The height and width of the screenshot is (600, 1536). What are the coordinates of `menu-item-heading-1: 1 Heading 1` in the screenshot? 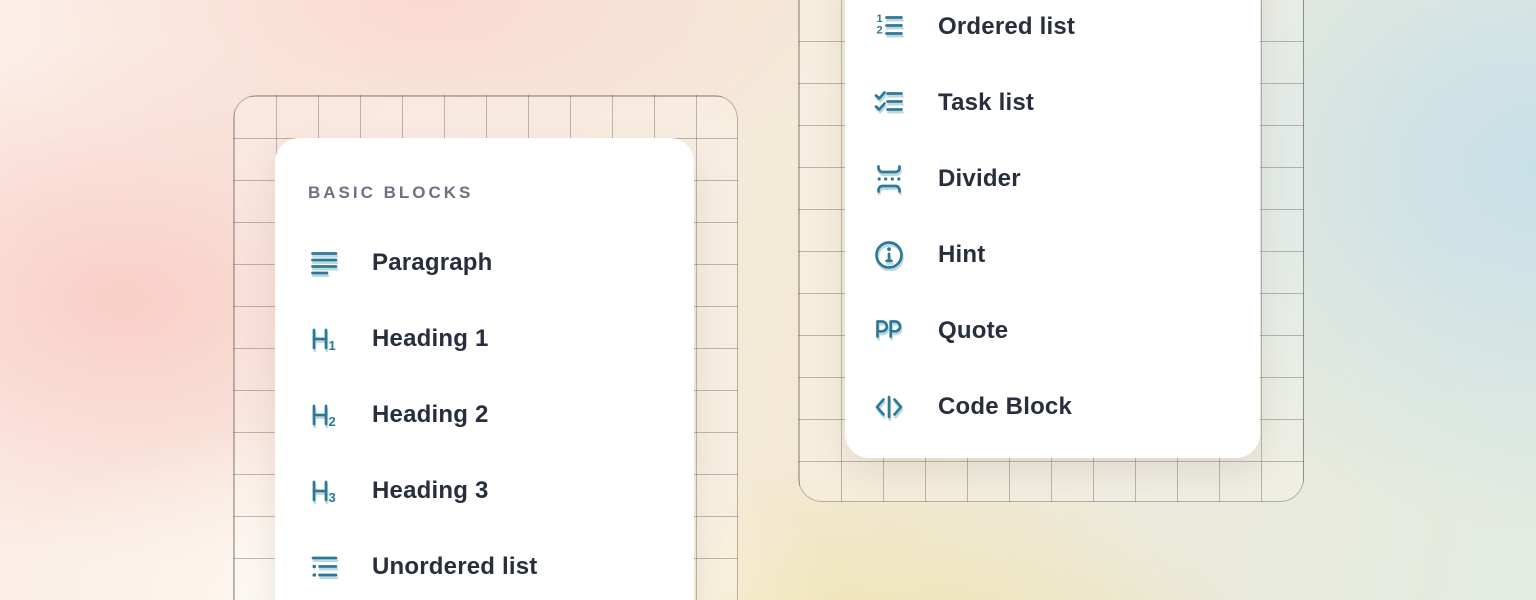 It's located at (484, 339).